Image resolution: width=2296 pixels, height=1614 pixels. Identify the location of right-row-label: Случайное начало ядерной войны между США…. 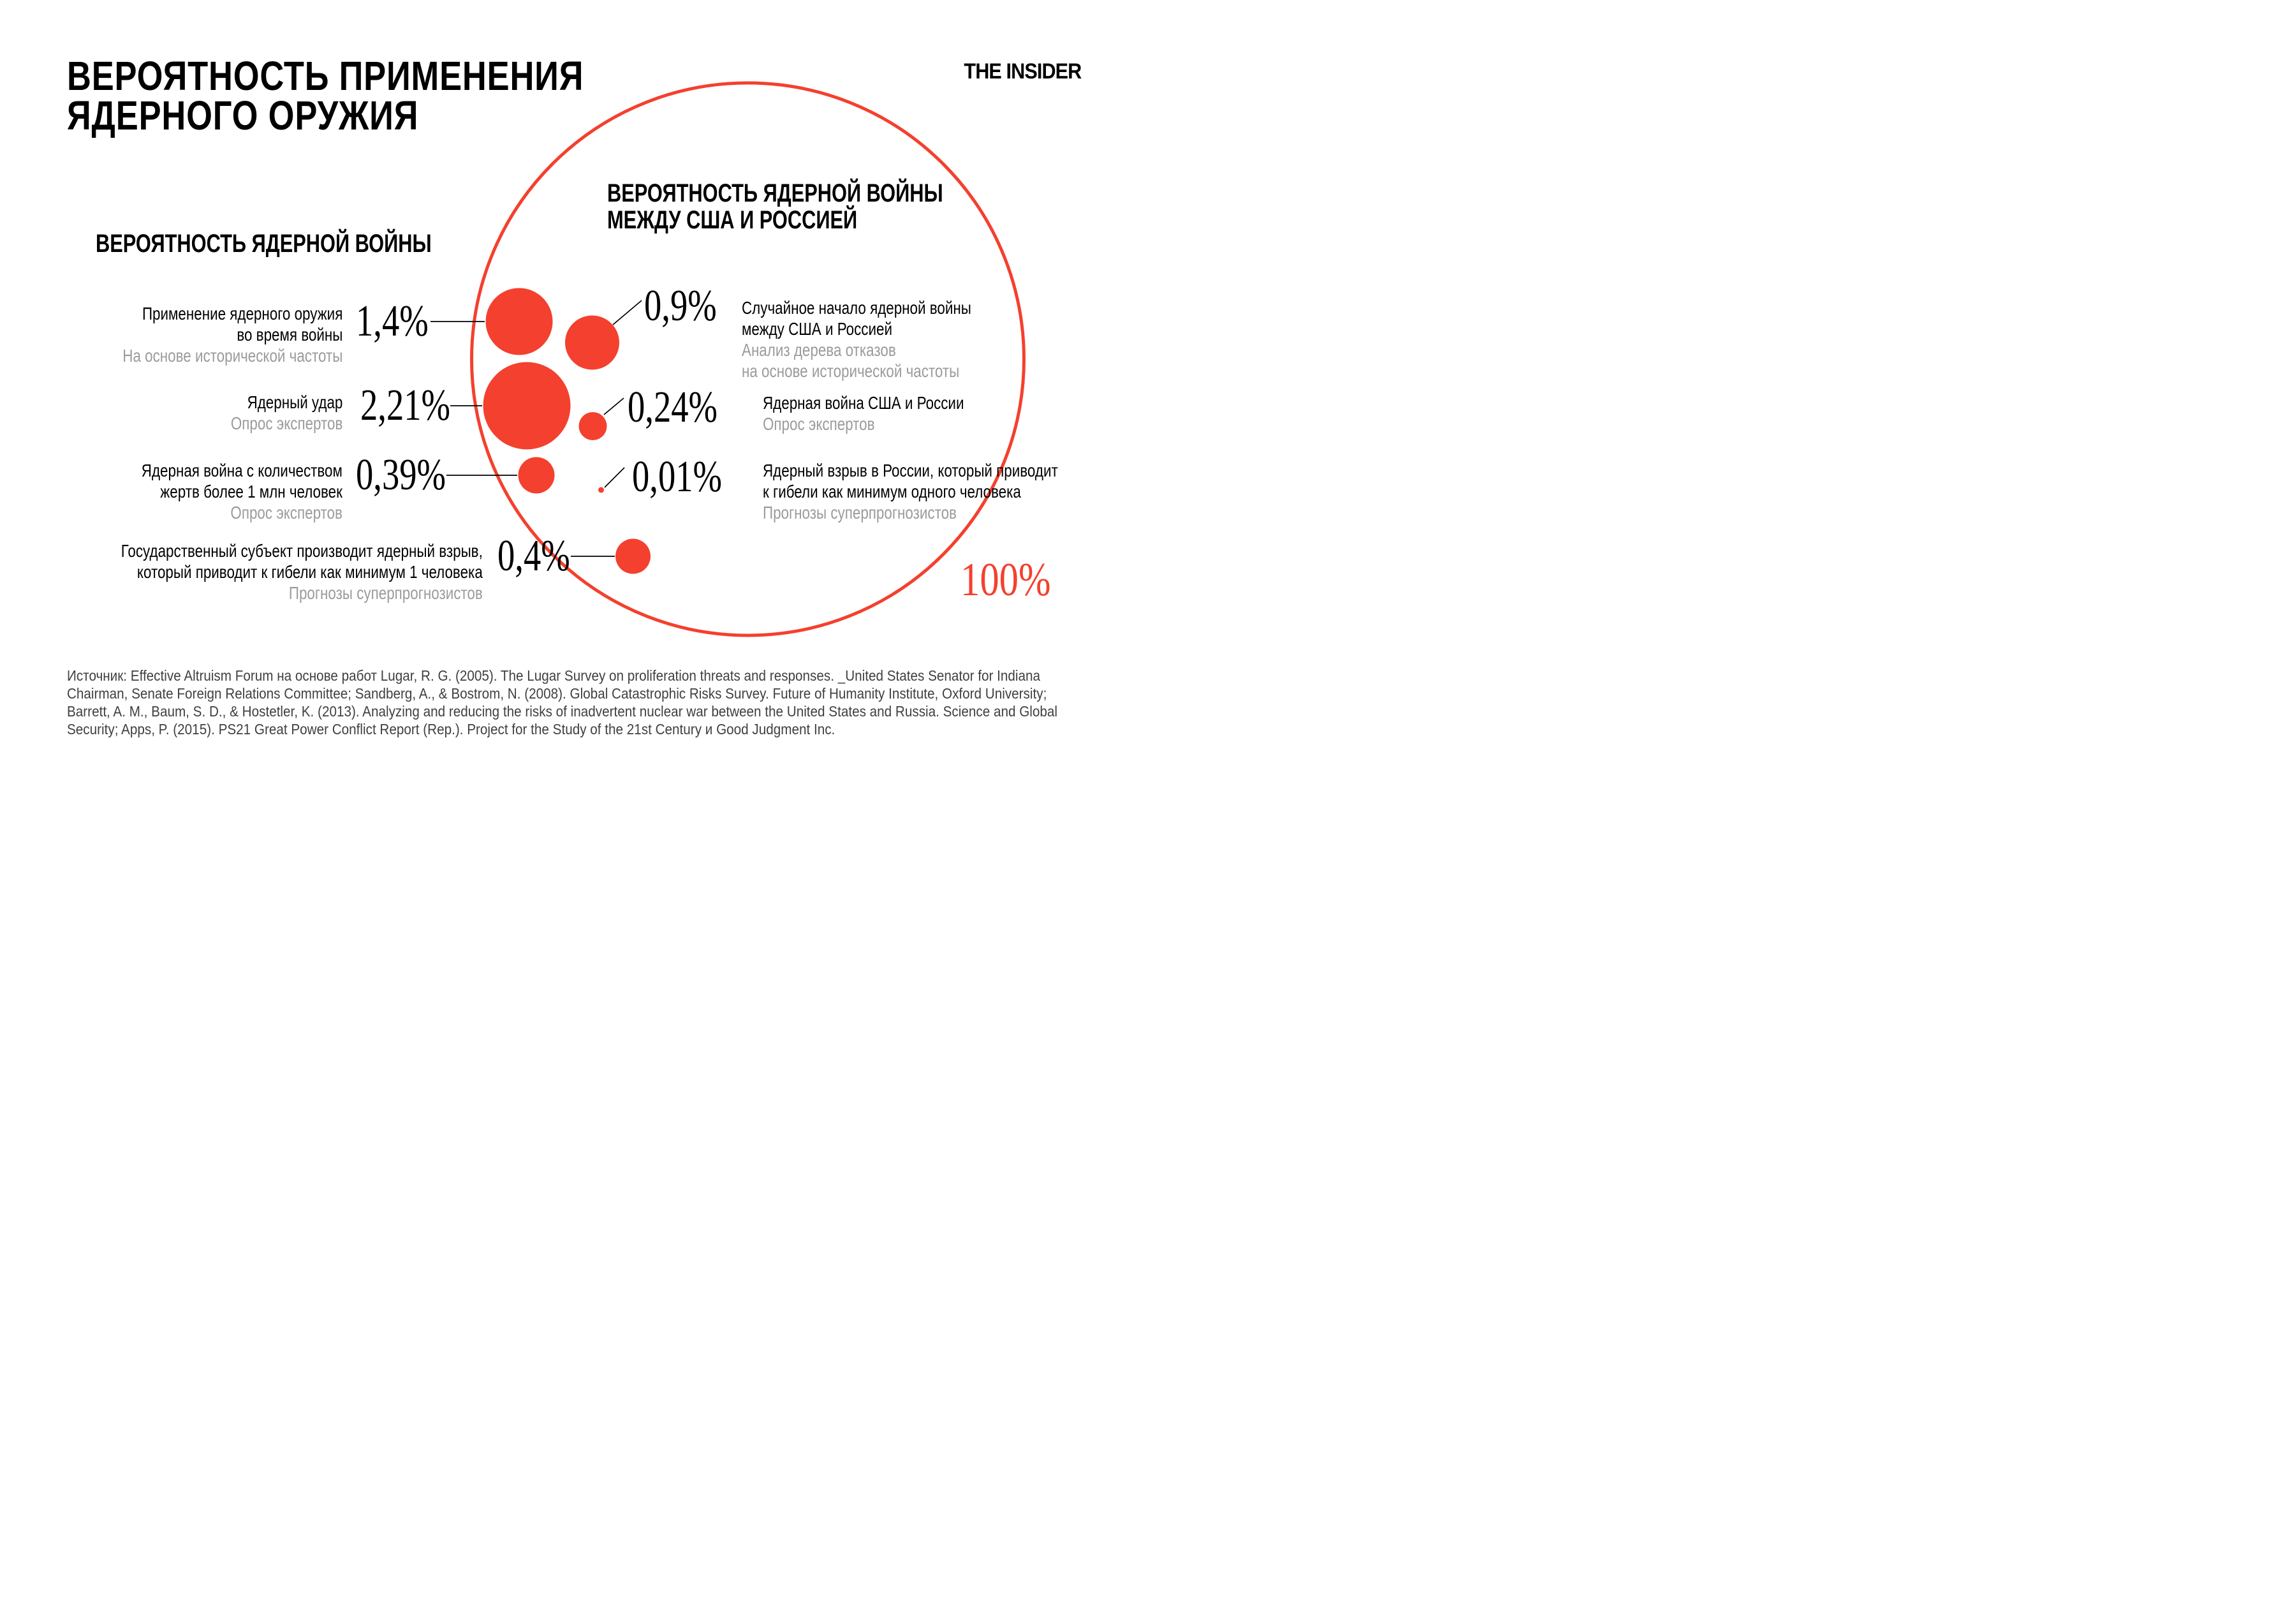
(856, 339).